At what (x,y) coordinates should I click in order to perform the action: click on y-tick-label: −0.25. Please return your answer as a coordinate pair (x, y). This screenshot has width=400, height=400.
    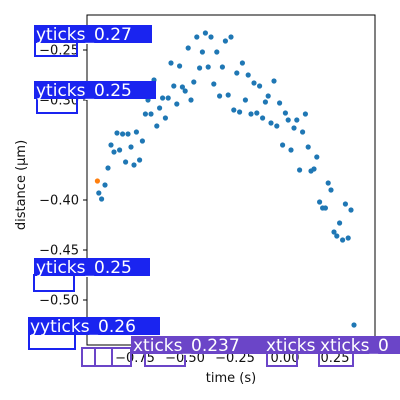
    Looking at the image, I should click on (59, 51).